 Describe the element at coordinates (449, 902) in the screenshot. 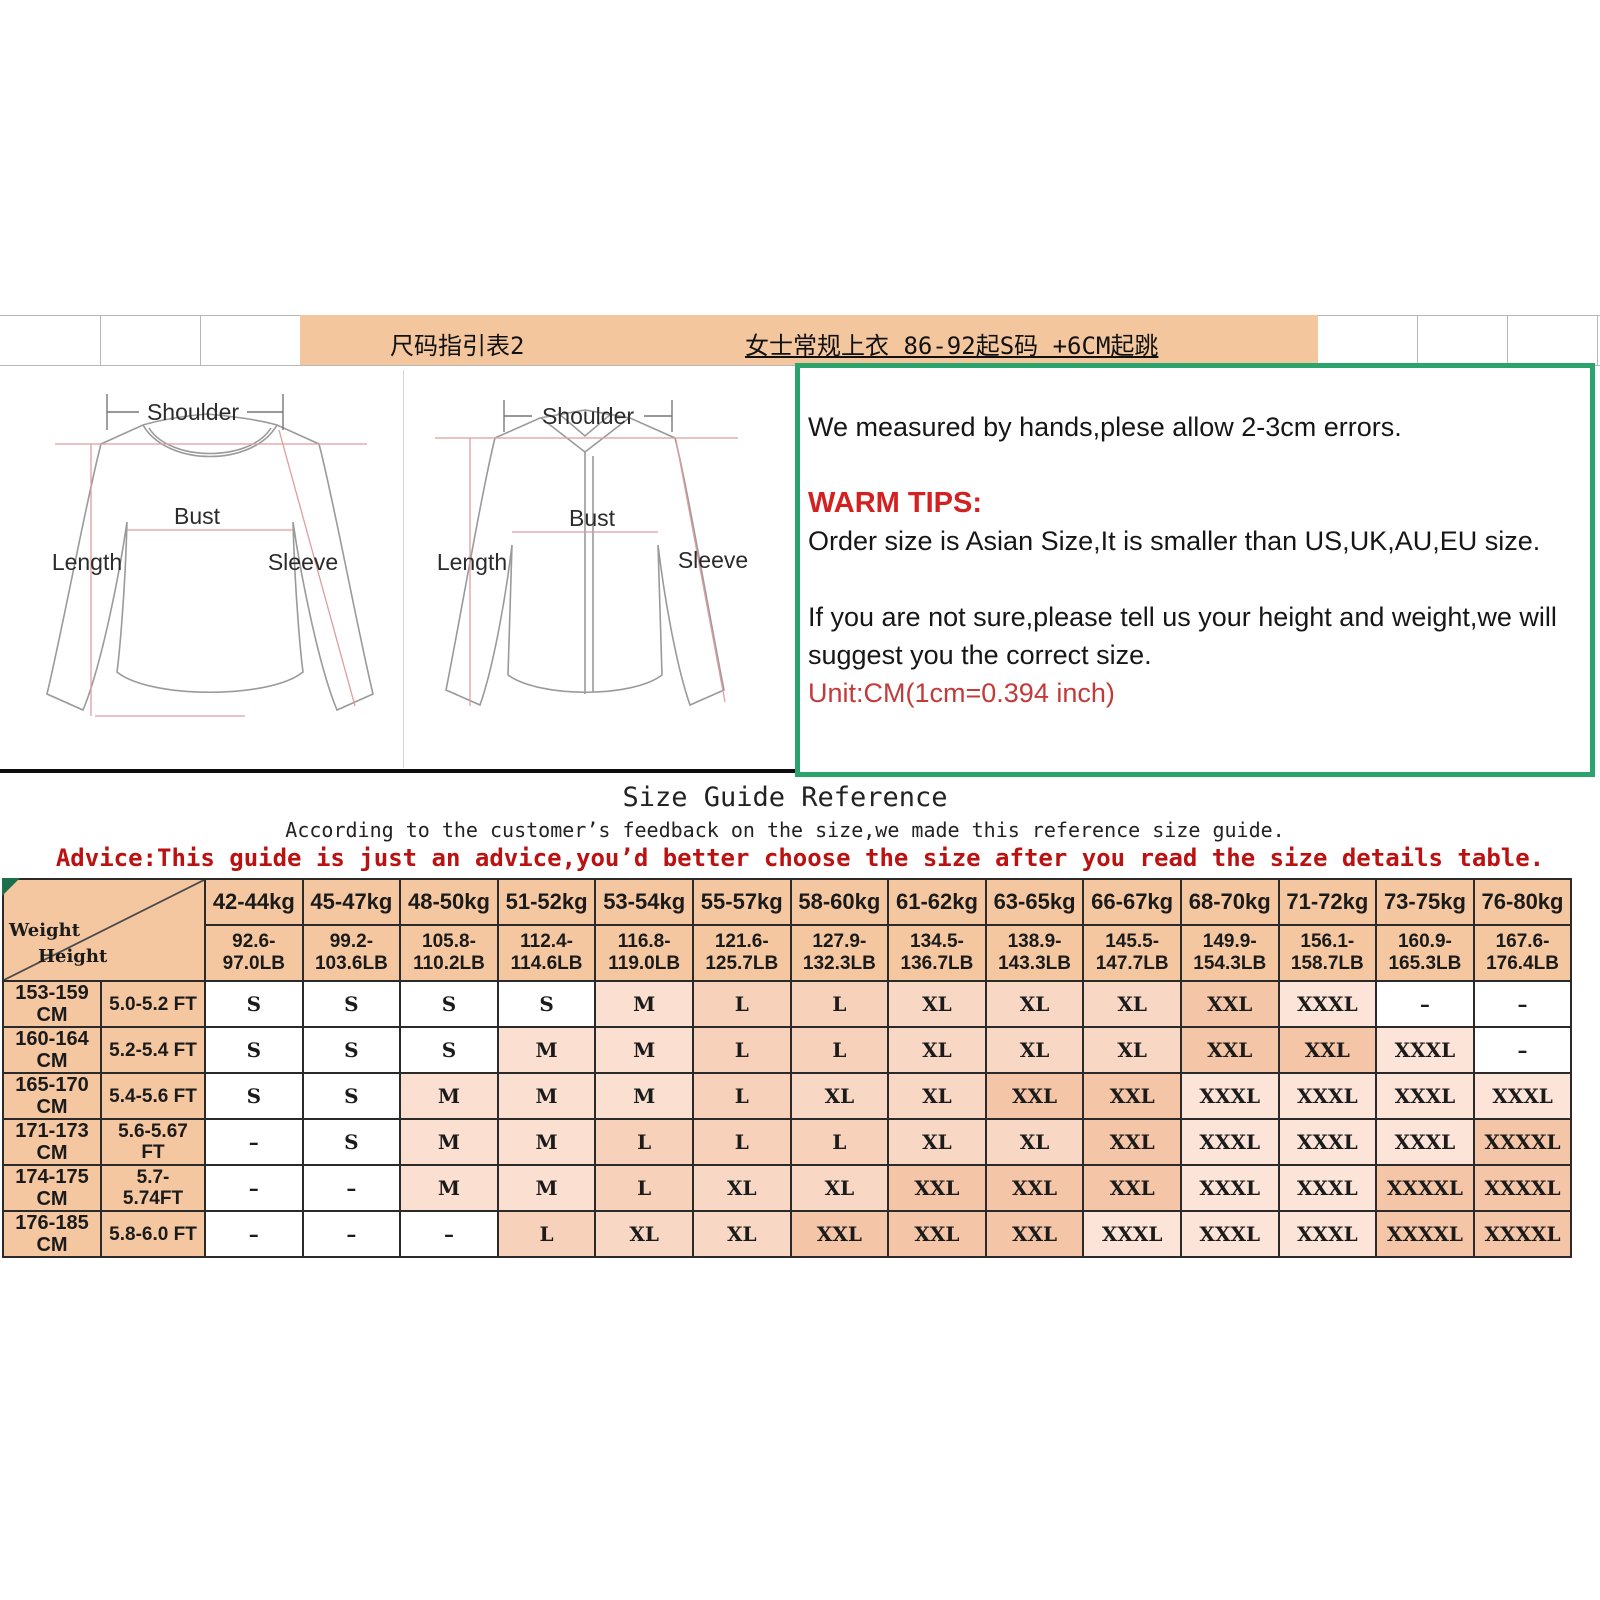

I see `weight-kg-header: 48-50kg` at that location.